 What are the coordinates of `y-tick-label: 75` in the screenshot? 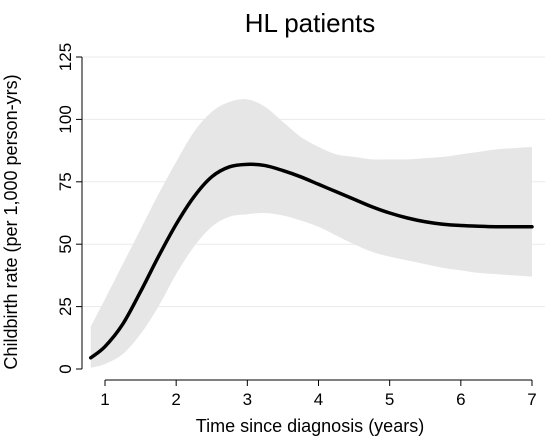 It's located at (65, 181).